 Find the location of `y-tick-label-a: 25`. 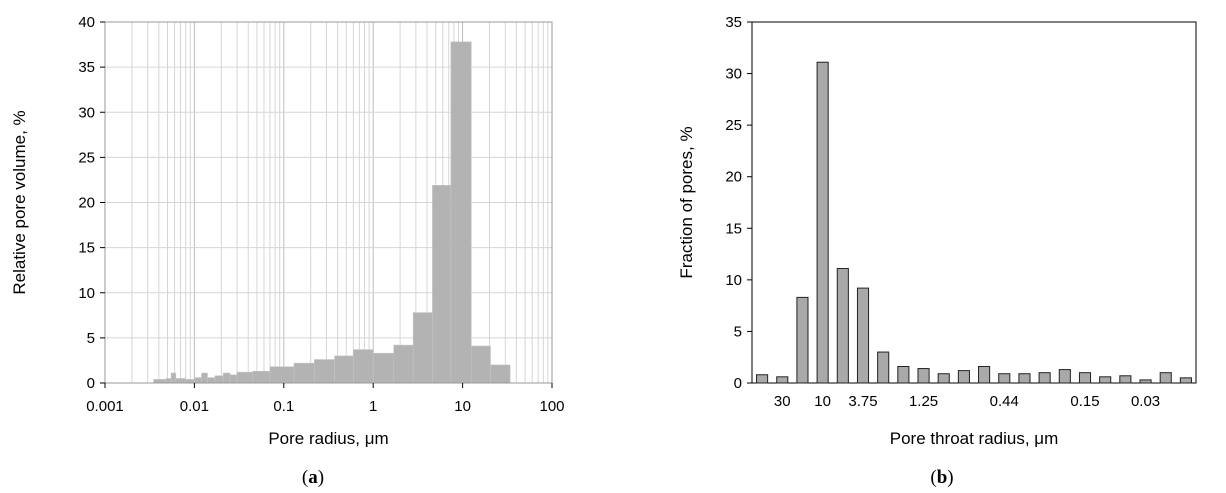

y-tick-label-a: 25 is located at coordinates (86, 157).